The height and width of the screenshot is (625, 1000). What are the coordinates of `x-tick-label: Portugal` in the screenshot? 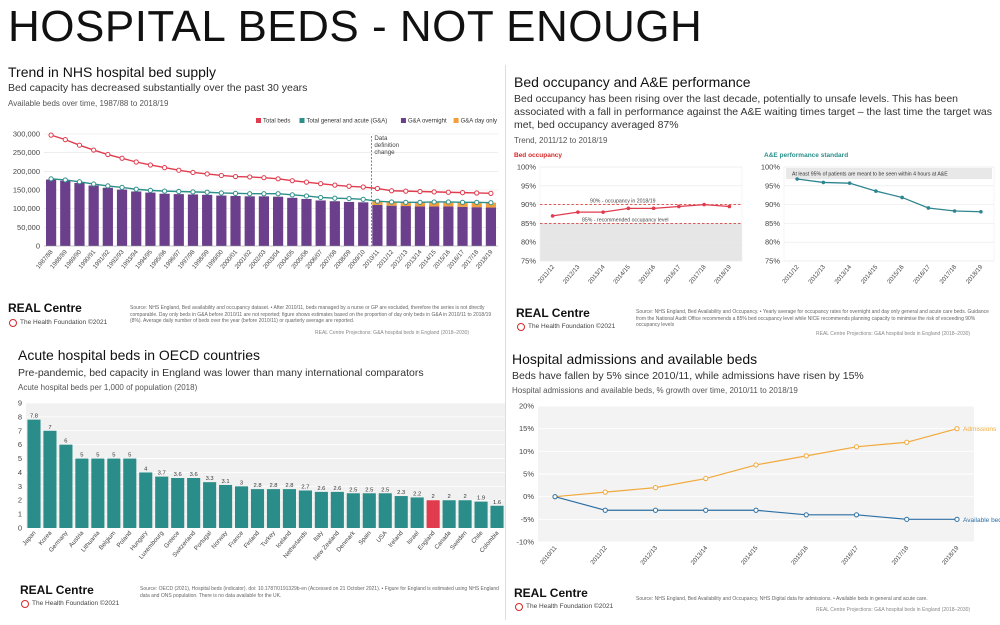 It's located at (203, 541).